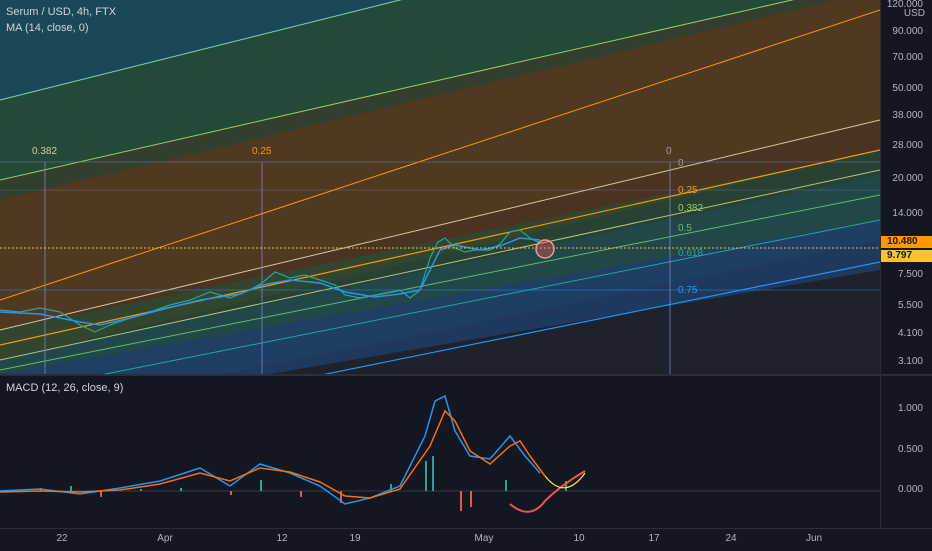  Describe the element at coordinates (904, 5) in the screenshot. I see `price-tick: 120.000` at that location.